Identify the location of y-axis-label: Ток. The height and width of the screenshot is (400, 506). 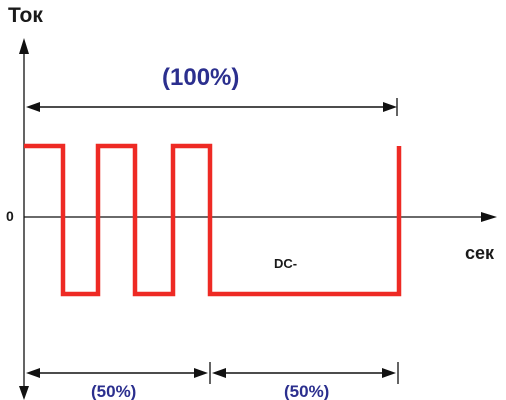
(25, 15).